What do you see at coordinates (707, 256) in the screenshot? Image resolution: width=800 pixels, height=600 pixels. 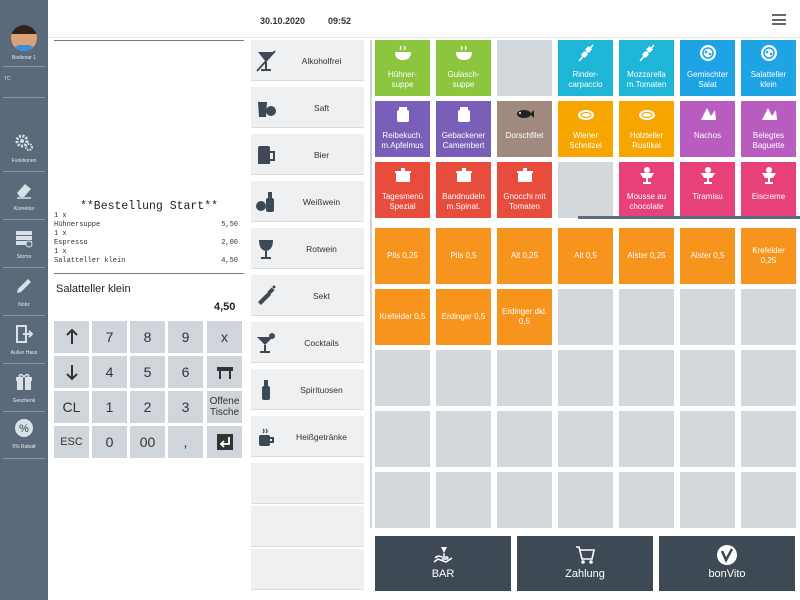 I see `drink-tile: Alster 0,5` at bounding box center [707, 256].